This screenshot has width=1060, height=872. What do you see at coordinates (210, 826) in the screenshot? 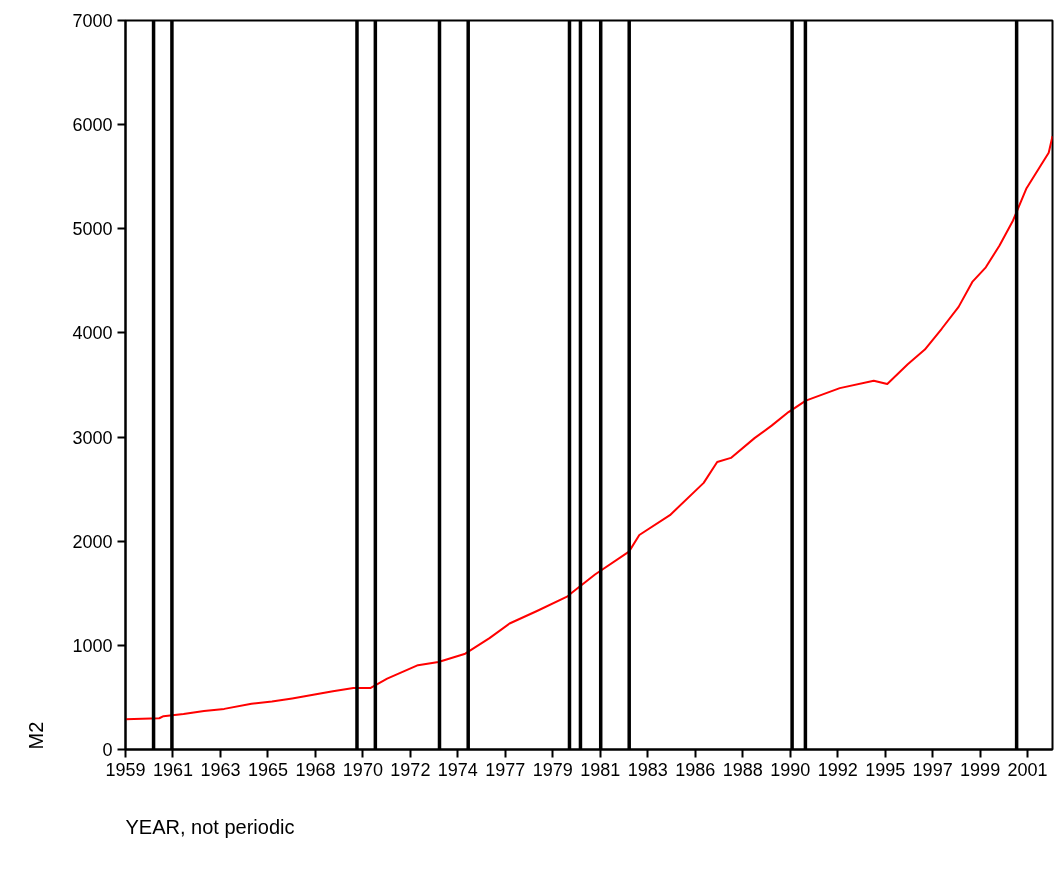
I see `x-axis-title: YEAR, not periodic` at bounding box center [210, 826].